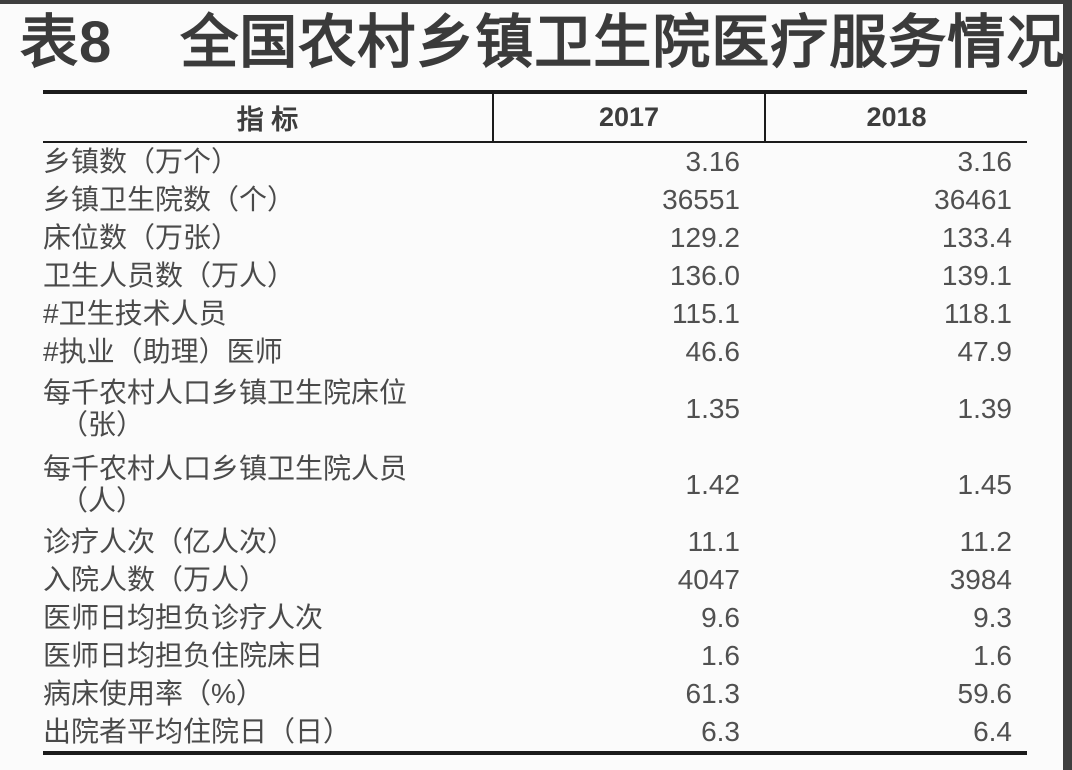 The width and height of the screenshot is (1072, 770). What do you see at coordinates (980, 579) in the screenshot?
I see `value-y2018-cell: 3984` at bounding box center [980, 579].